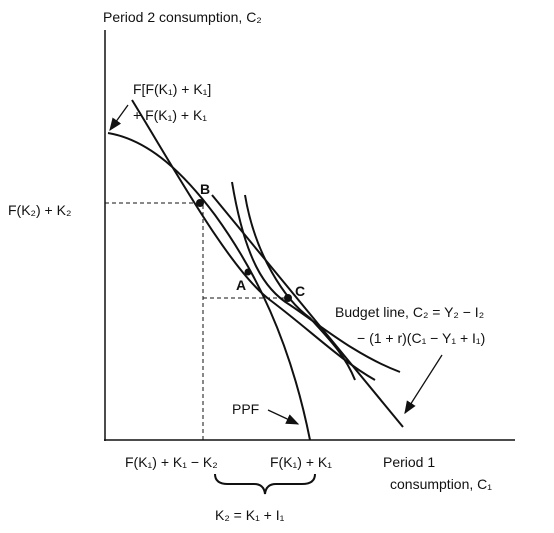 The width and height of the screenshot is (554, 533). What do you see at coordinates (171, 462) in the screenshot?
I see `x-tick-label: F(K₁) + K₁ − K₂` at bounding box center [171, 462].